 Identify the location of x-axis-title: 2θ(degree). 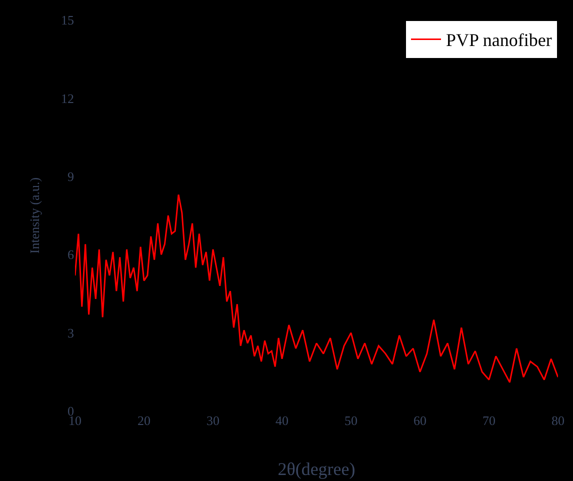
(317, 469).